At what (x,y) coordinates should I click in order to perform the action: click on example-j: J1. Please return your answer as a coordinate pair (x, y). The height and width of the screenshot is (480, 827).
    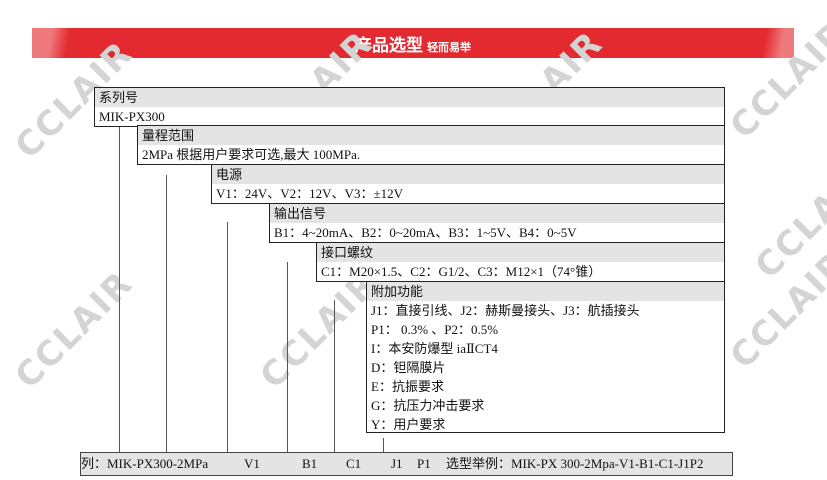
    Looking at the image, I should click on (397, 463).